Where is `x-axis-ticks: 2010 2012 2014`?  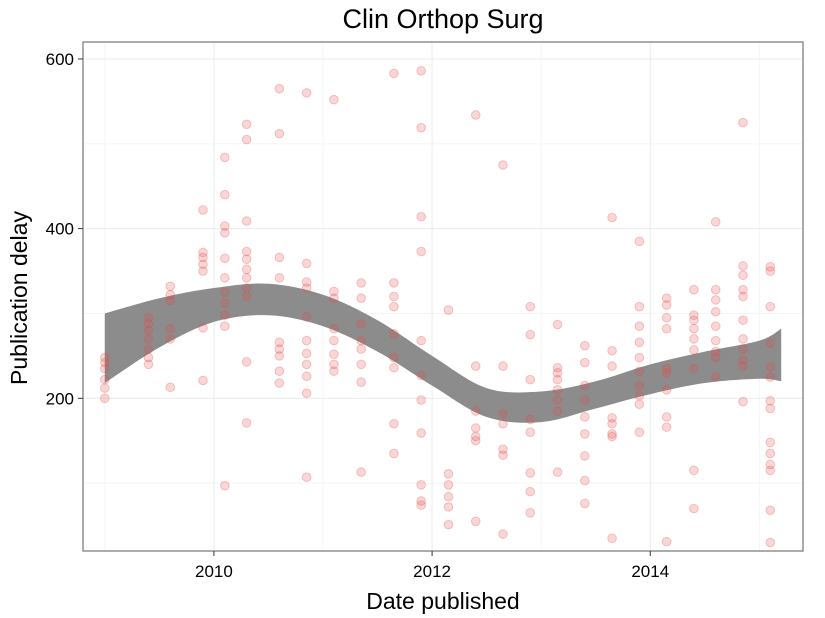 x-axis-ticks: 2010 2012 2014 is located at coordinates (432, 566).